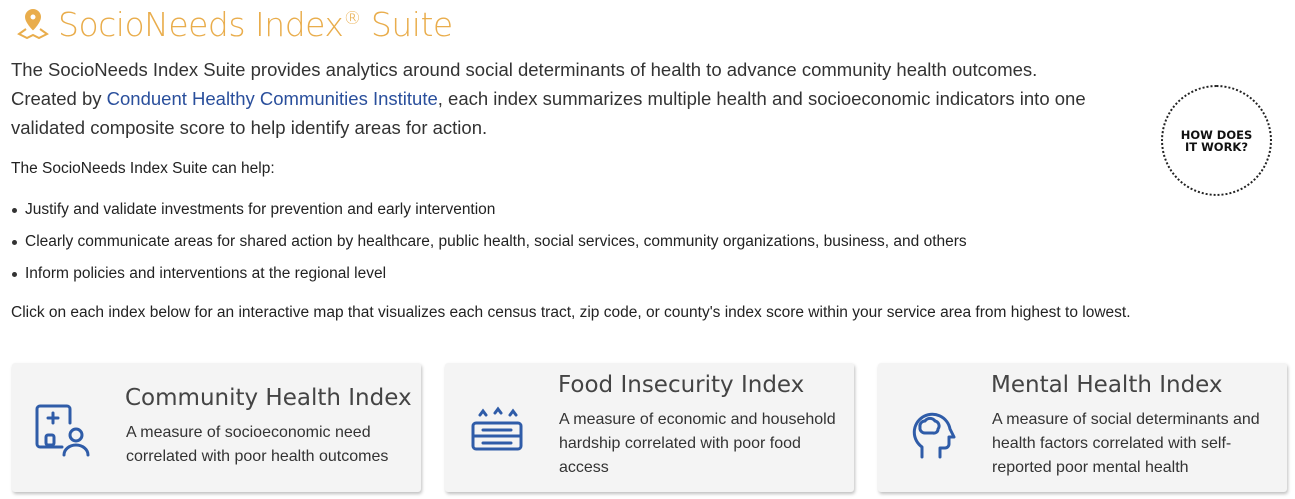 This screenshot has width=1295, height=499. I want to click on card-title: Community Health Index, so click(268, 398).